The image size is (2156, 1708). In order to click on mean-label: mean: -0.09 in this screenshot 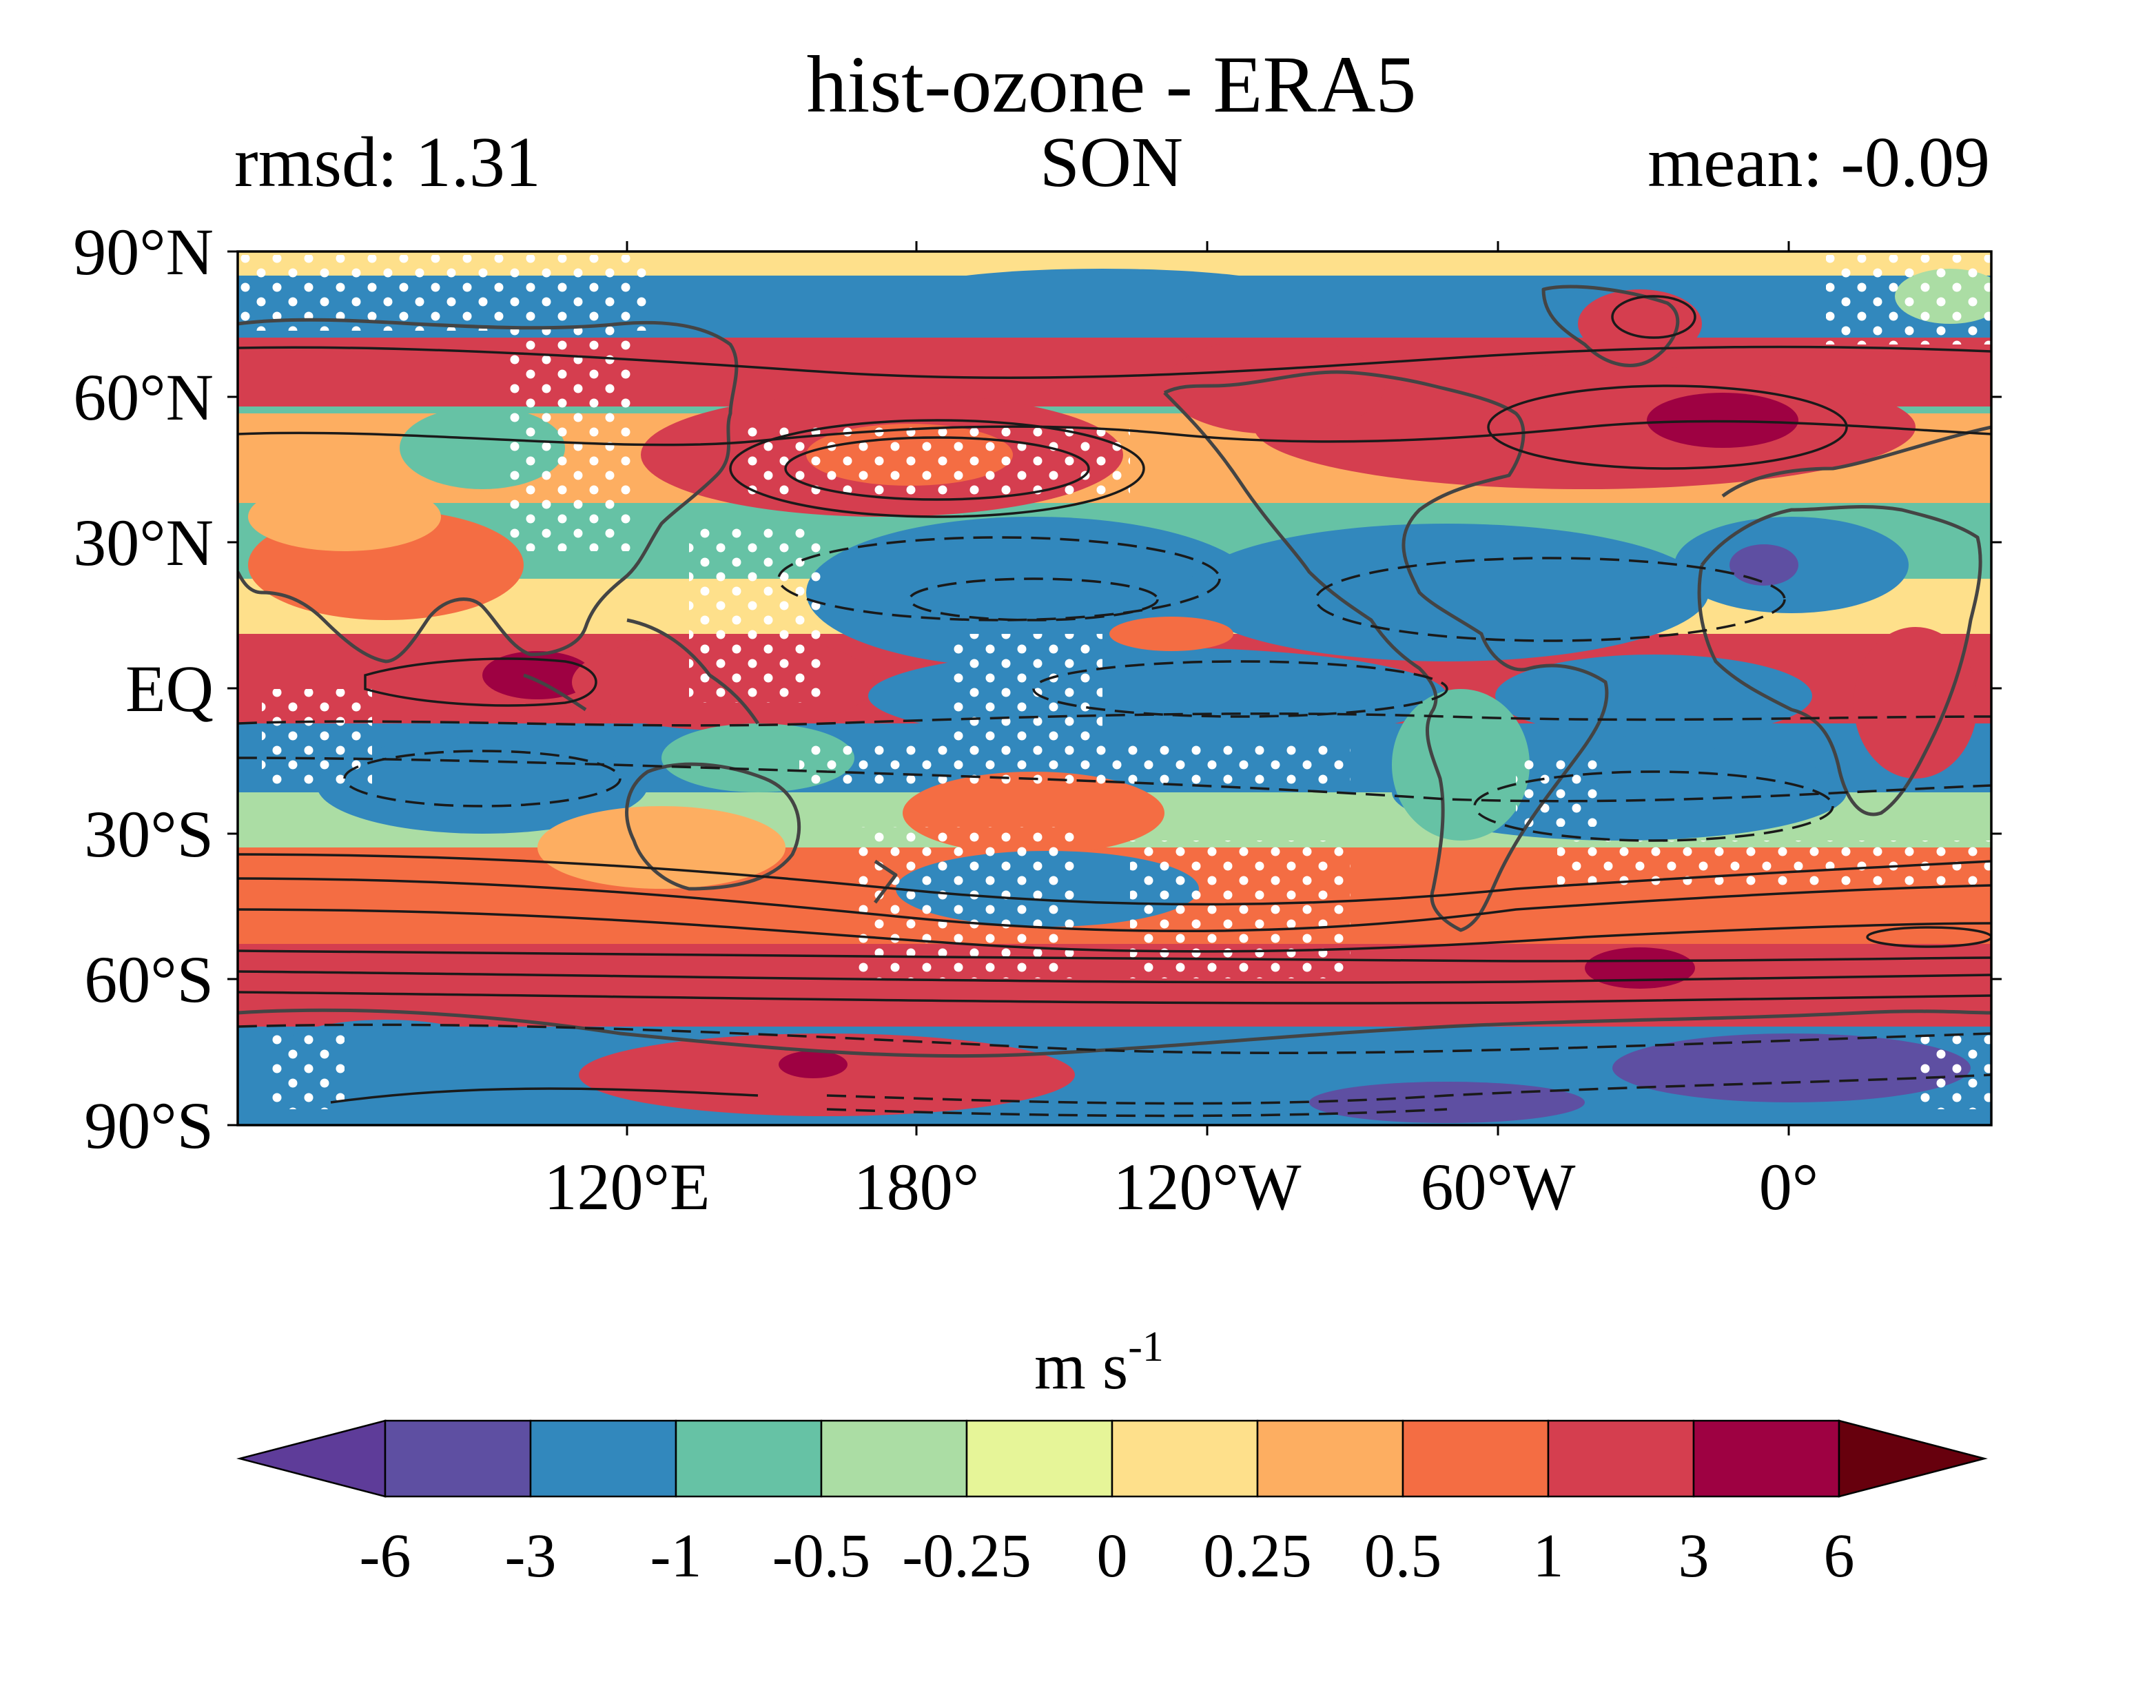, I will do `click(1818, 162)`.